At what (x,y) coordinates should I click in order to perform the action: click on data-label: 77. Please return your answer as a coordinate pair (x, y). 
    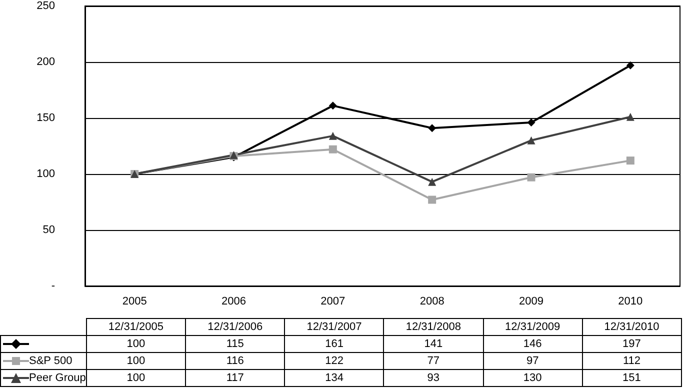
    Looking at the image, I should click on (433, 361).